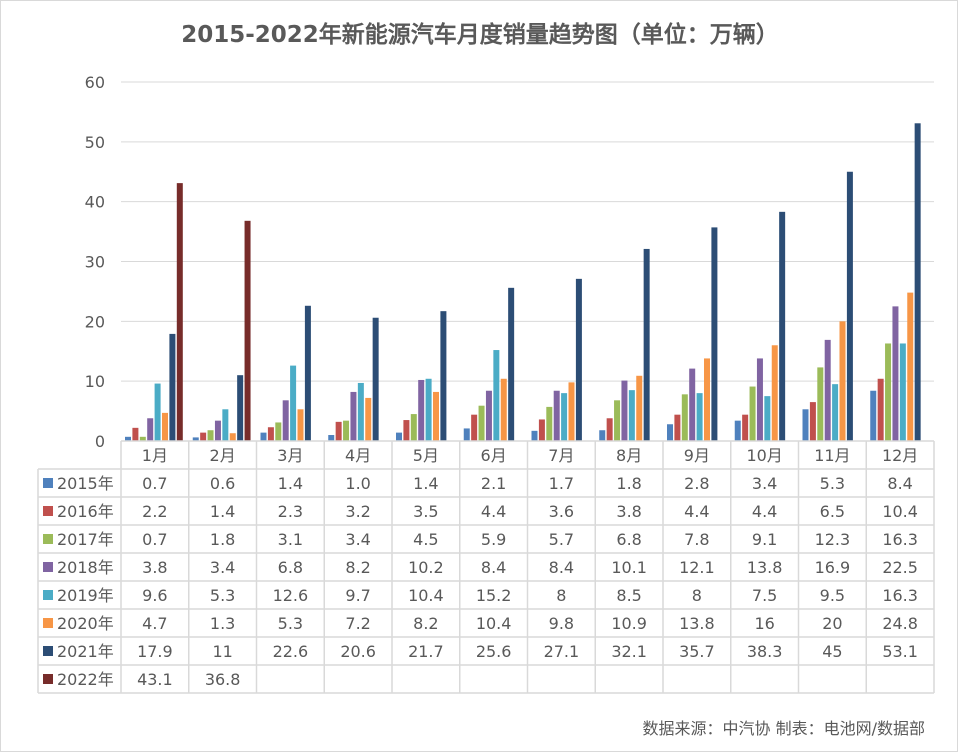 The height and width of the screenshot is (753, 958). What do you see at coordinates (684, 417) in the screenshot?
I see `bar-2017年-9月` at bounding box center [684, 417].